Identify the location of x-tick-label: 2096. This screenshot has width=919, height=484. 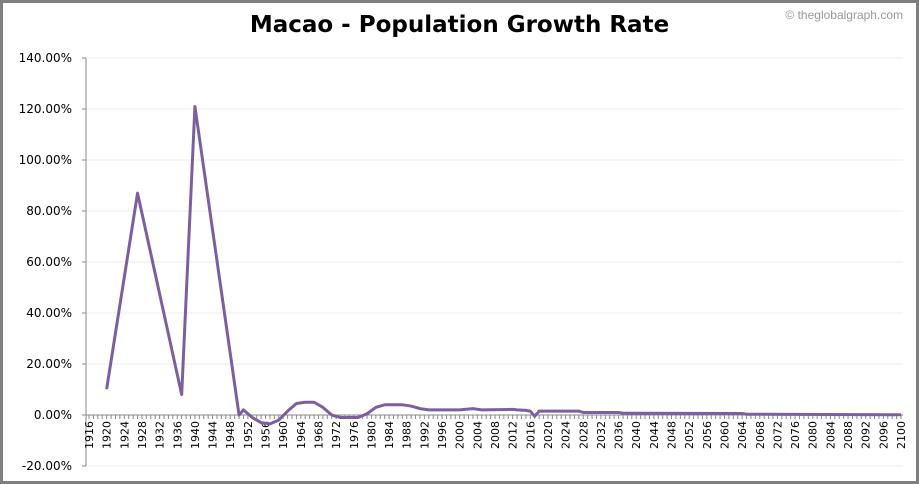
(883, 435).